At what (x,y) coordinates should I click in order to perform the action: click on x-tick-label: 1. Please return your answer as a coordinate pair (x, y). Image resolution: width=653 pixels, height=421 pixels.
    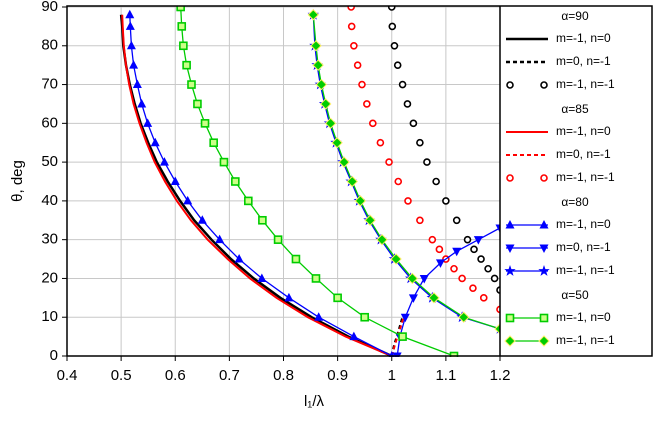
    Looking at the image, I should click on (392, 375).